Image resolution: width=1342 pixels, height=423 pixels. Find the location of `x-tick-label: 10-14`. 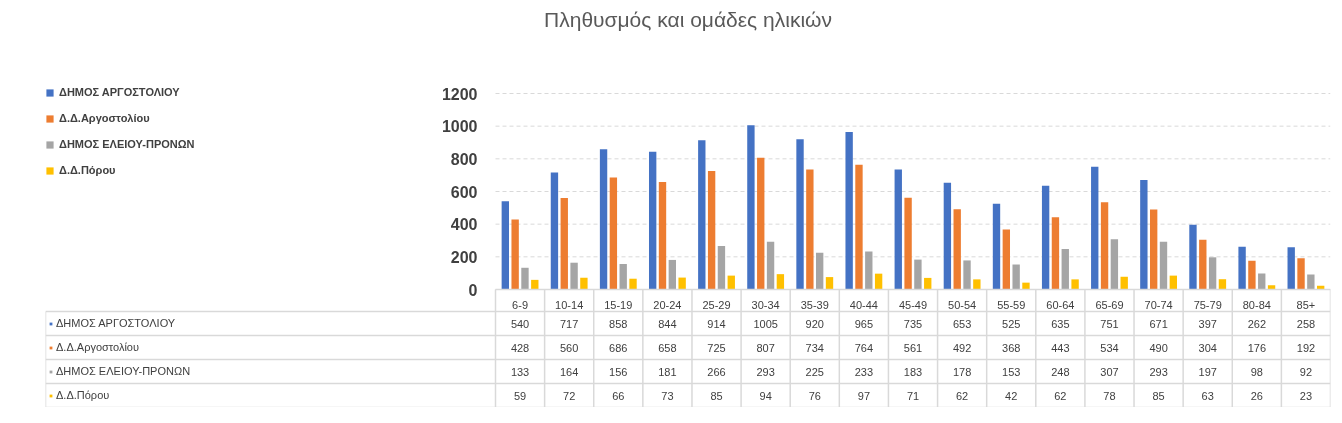

x-tick-label: 10-14 is located at coordinates (569, 304).